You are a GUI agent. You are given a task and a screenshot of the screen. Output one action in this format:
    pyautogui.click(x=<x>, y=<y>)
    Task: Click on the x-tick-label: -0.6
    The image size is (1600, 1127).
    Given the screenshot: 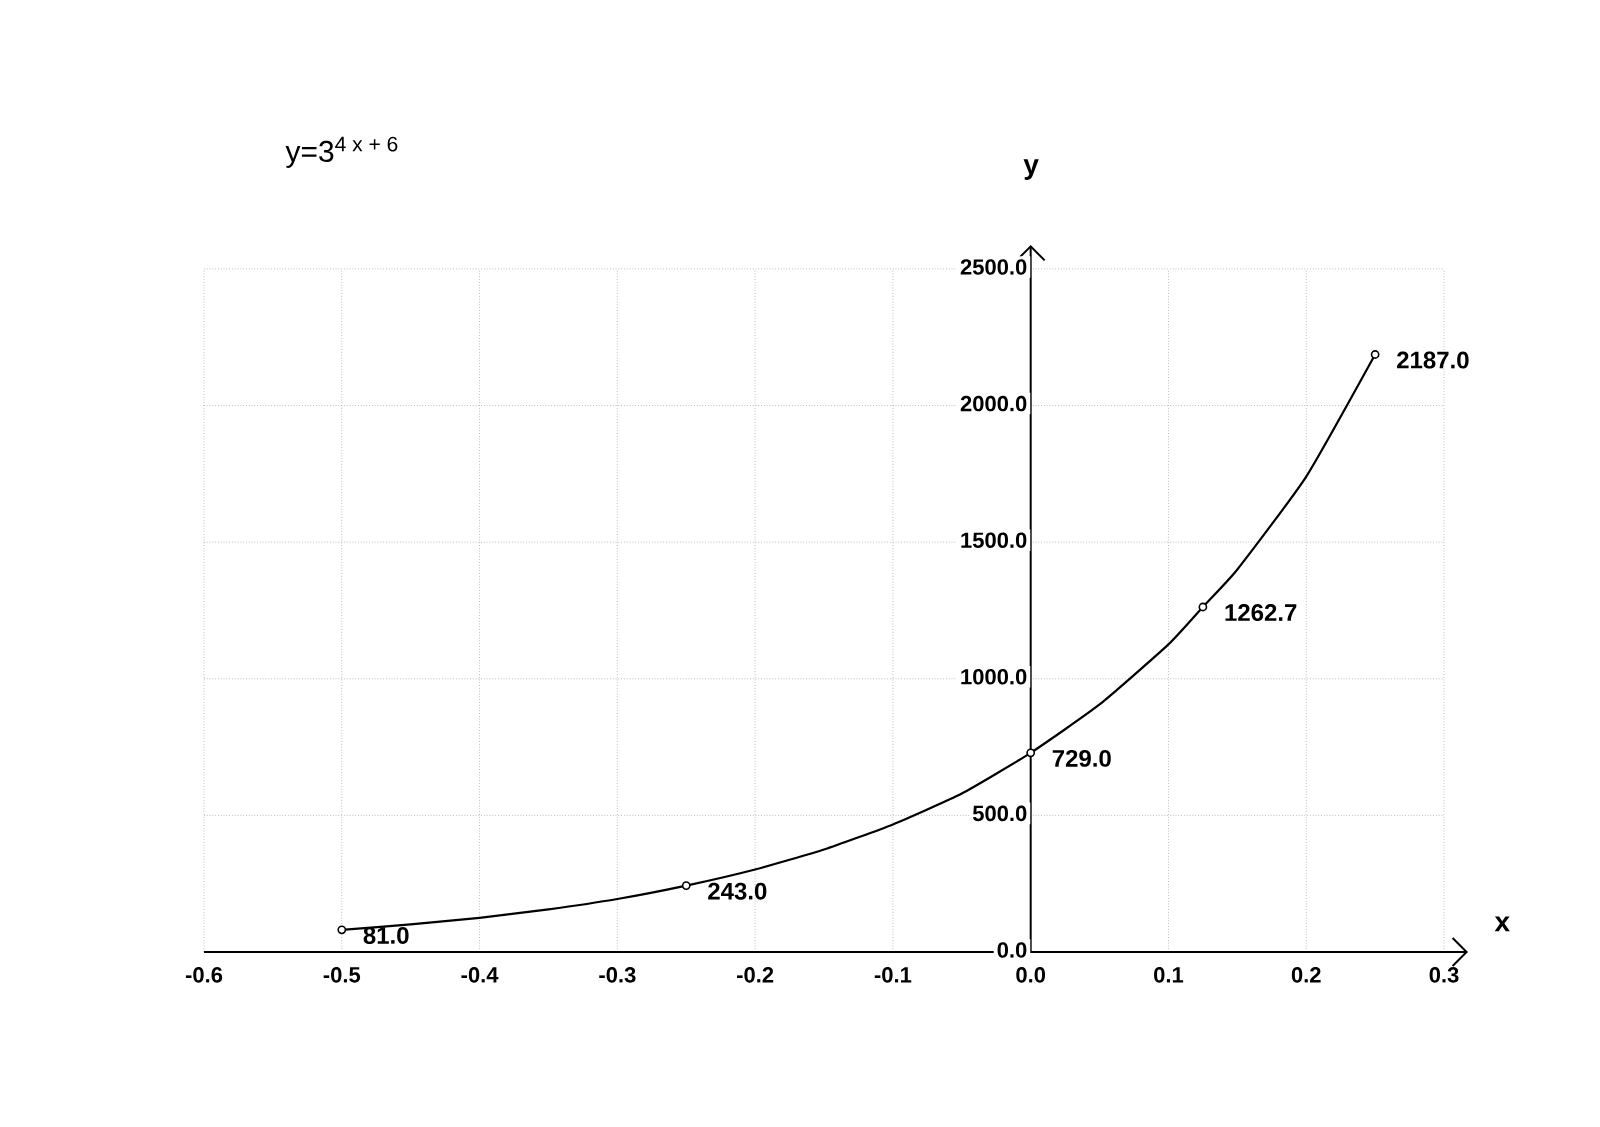 What is the action you would take?
    pyautogui.click(x=204, y=975)
    